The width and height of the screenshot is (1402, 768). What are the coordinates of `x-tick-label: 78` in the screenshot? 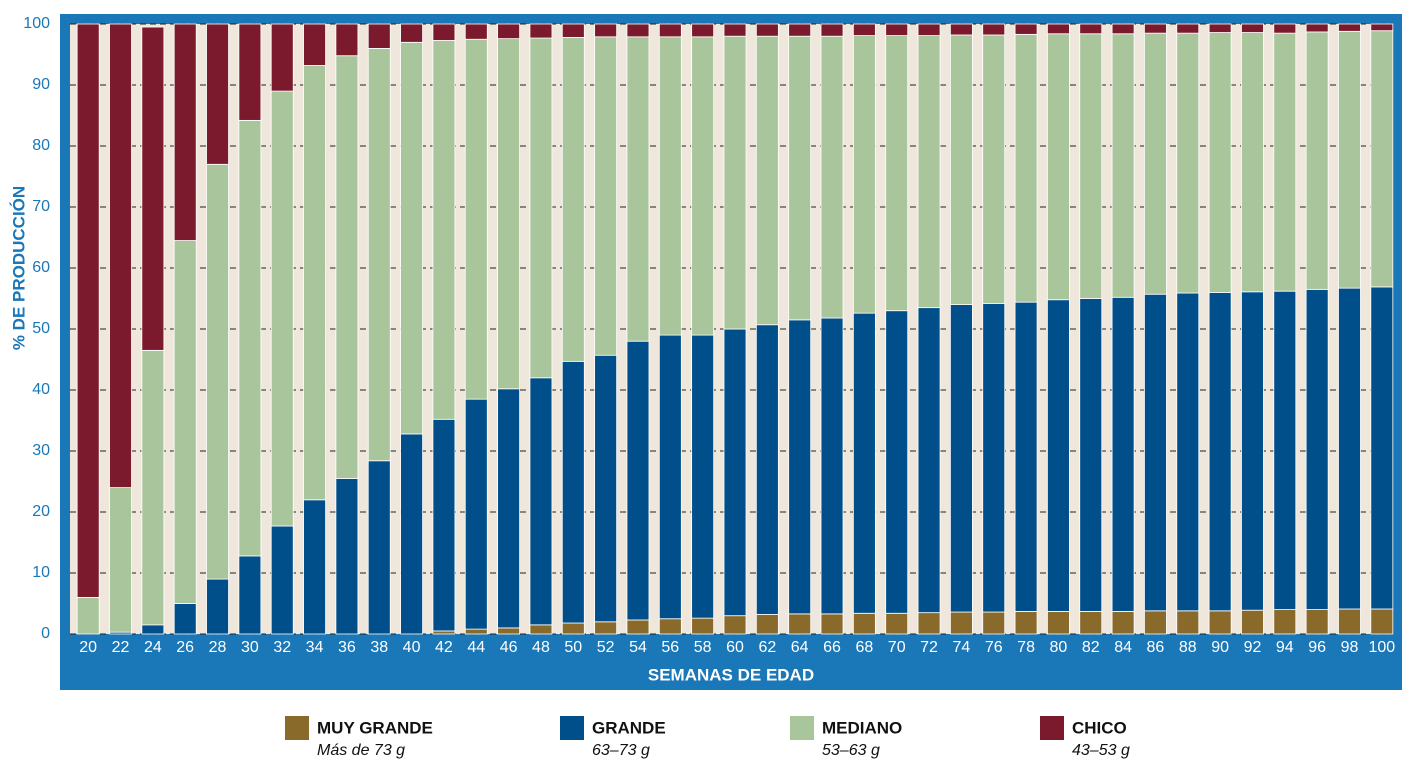 It's located at (1026, 647).